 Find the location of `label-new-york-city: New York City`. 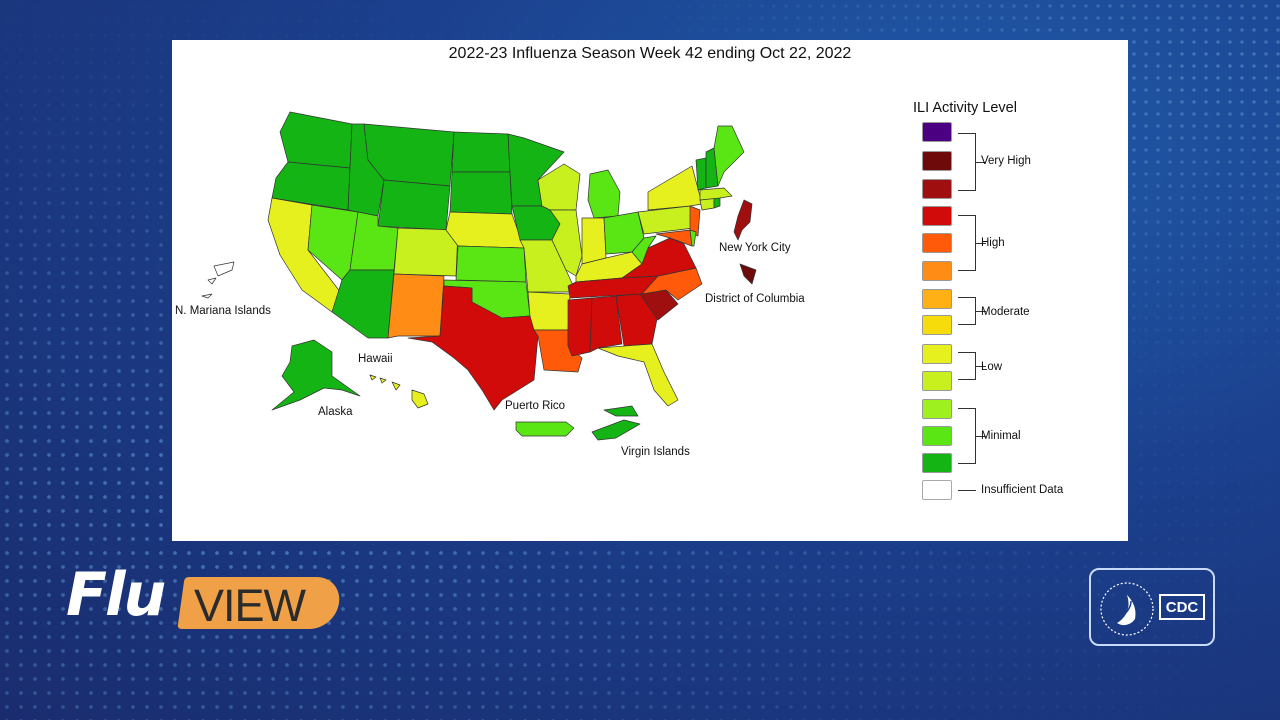

label-new-york-city: New York City is located at coordinates (755, 248).